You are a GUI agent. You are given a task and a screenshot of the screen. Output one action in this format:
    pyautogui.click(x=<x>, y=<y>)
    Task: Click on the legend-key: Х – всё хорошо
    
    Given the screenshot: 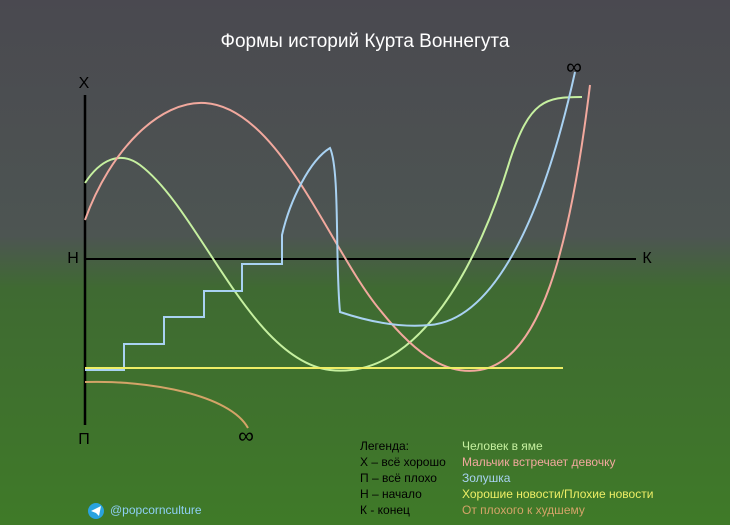 What is the action you would take?
    pyautogui.click(x=403, y=462)
    